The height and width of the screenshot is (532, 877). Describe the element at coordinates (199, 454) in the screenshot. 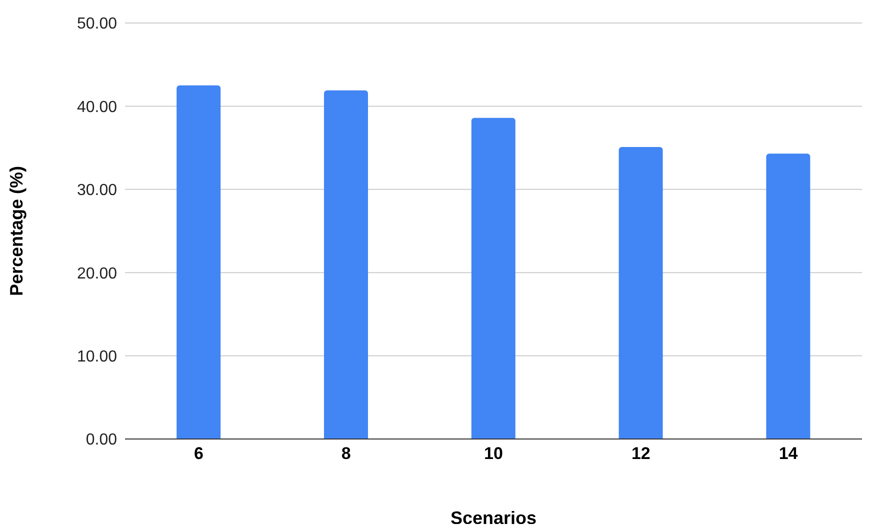

I see `x-tick-label: 6` at that location.